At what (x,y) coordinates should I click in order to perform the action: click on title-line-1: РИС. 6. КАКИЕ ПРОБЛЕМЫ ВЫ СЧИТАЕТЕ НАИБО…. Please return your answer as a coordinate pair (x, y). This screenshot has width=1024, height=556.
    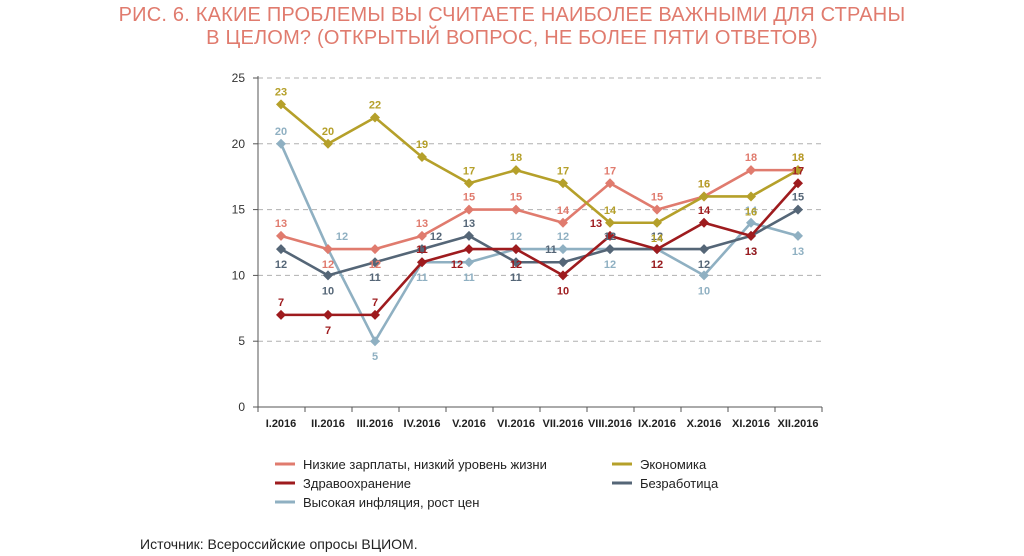
    Looking at the image, I should click on (512, 15).